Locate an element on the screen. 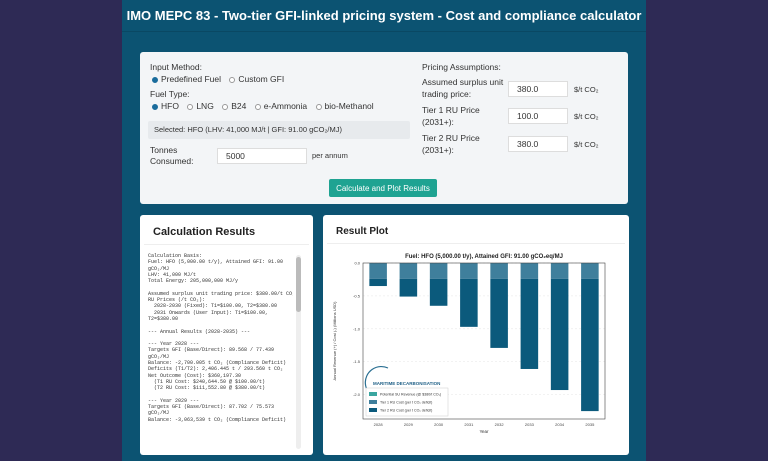 Image resolution: width=768 pixels, height=461 pixels. bar-2-2035 is located at coordinates (590, 345).